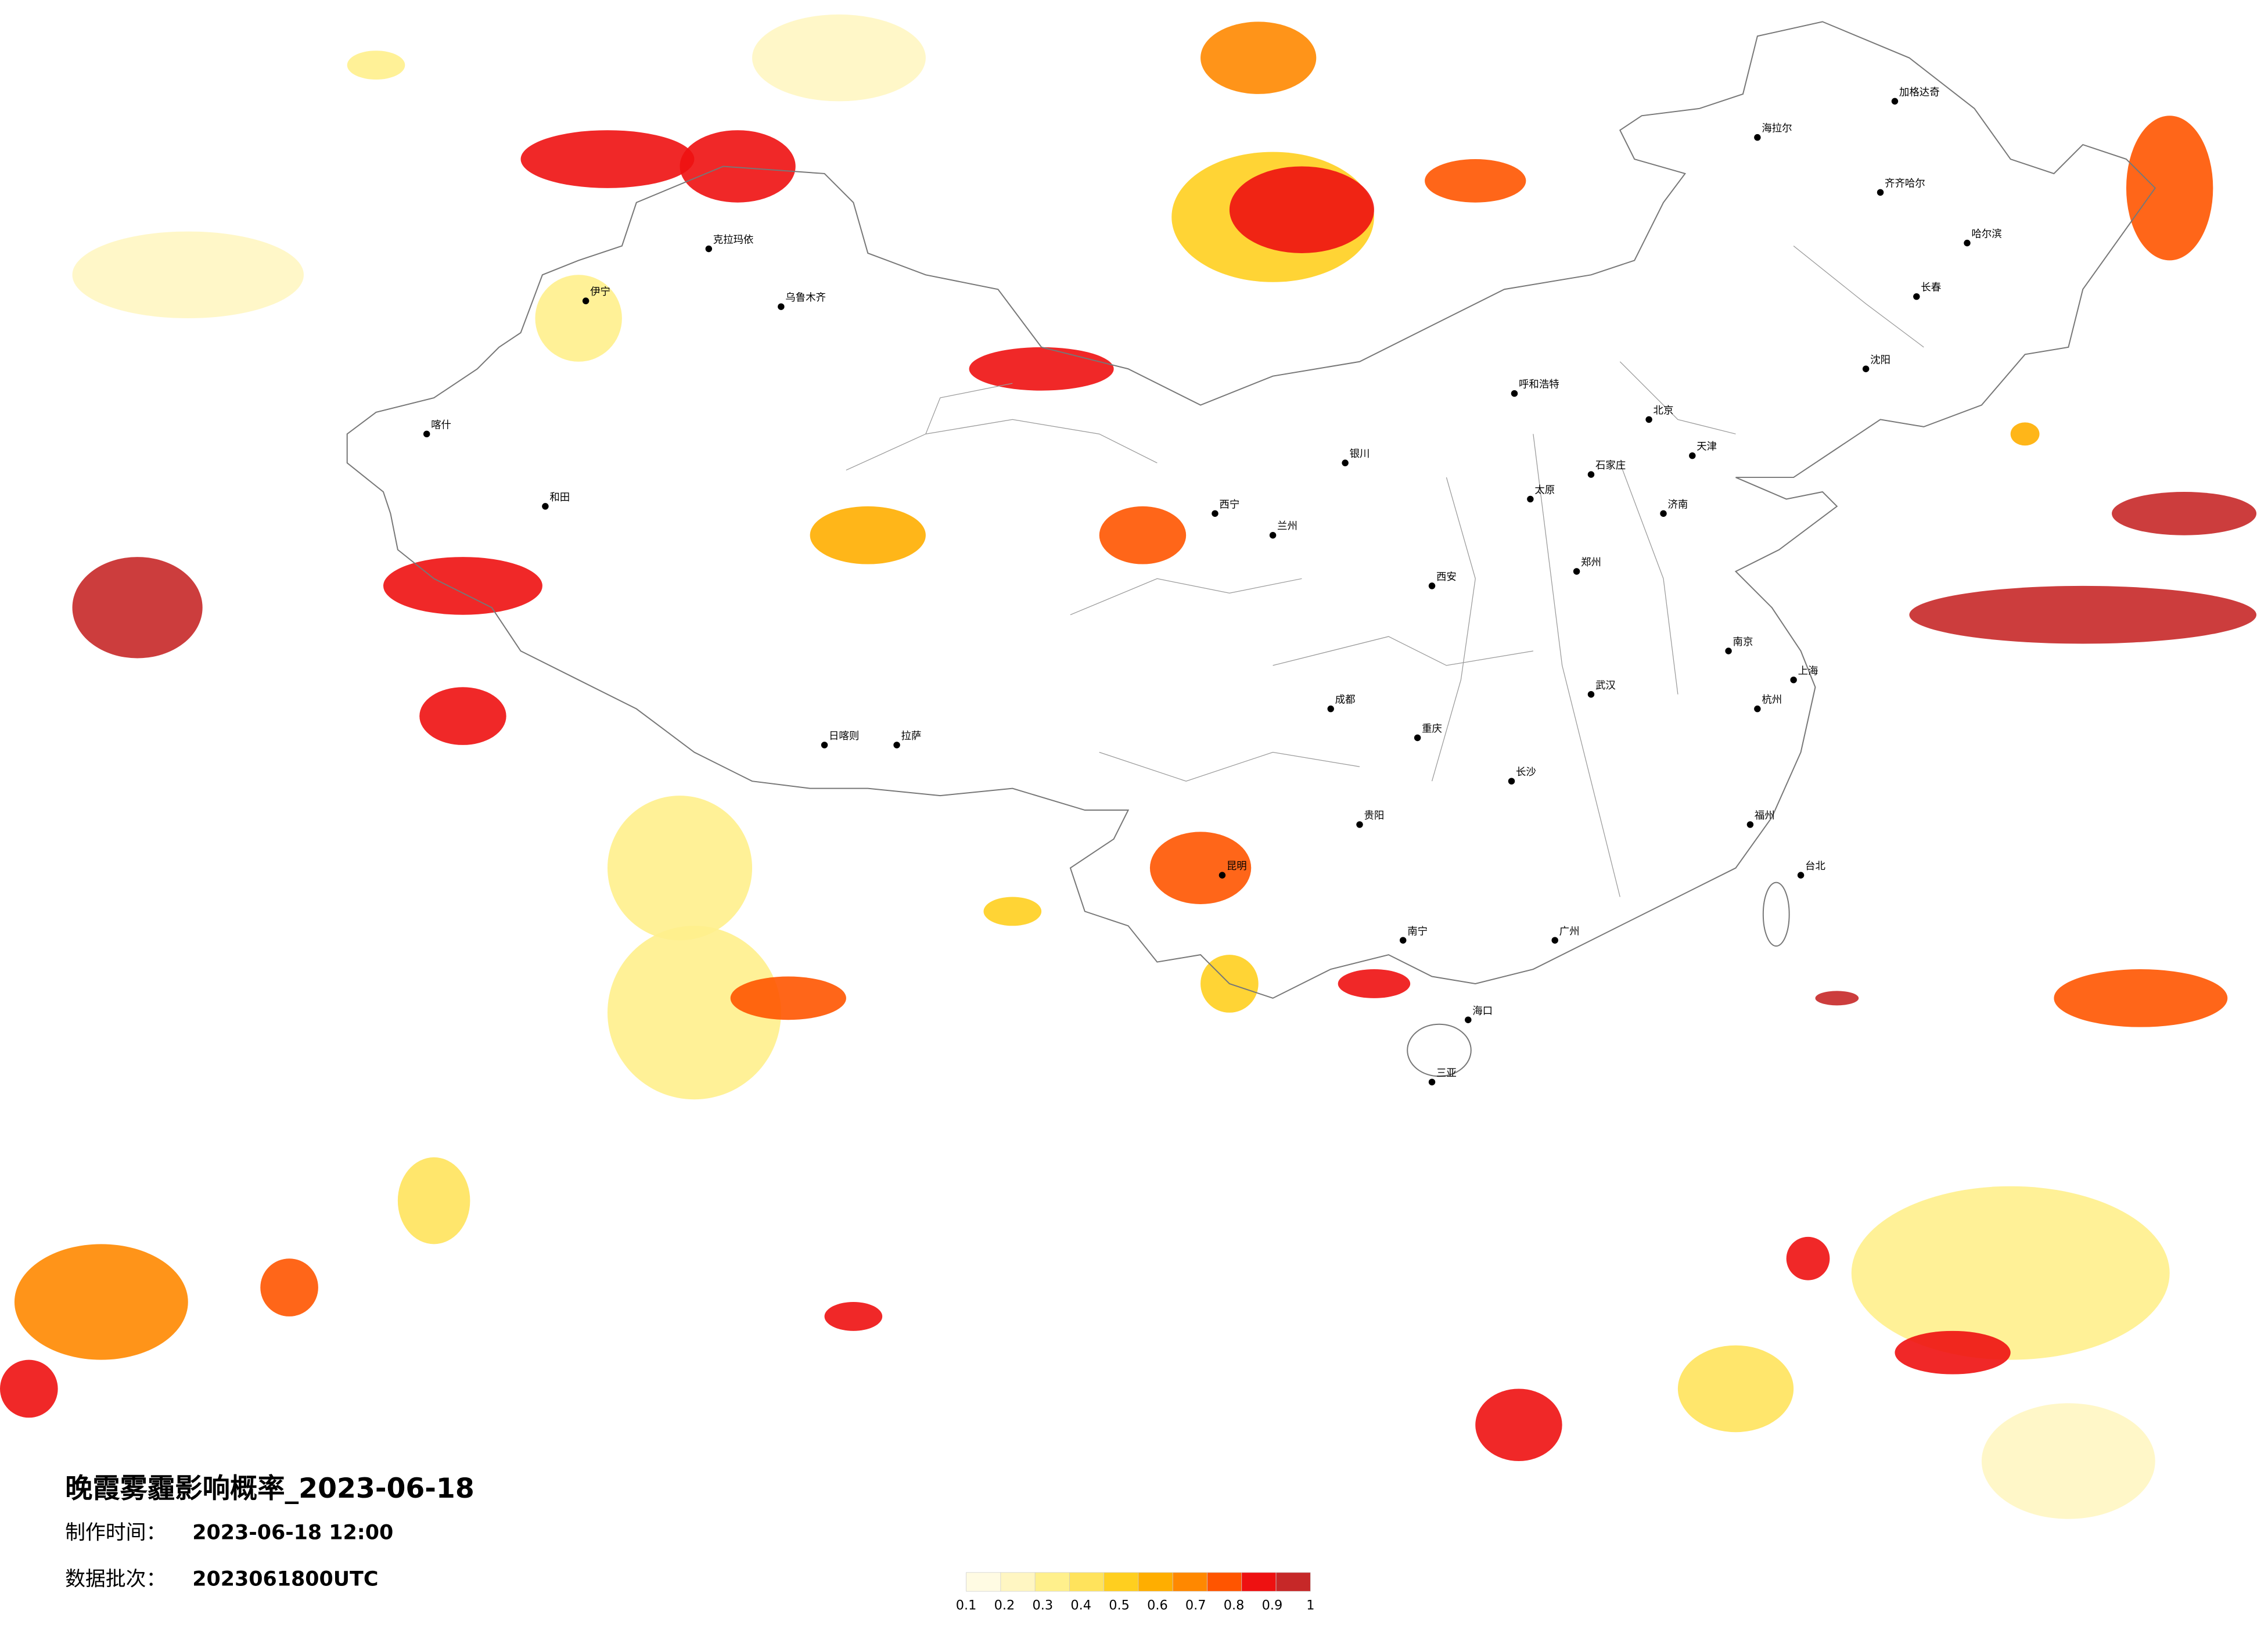  I want to click on city-label: 兰州, so click(1287, 527).